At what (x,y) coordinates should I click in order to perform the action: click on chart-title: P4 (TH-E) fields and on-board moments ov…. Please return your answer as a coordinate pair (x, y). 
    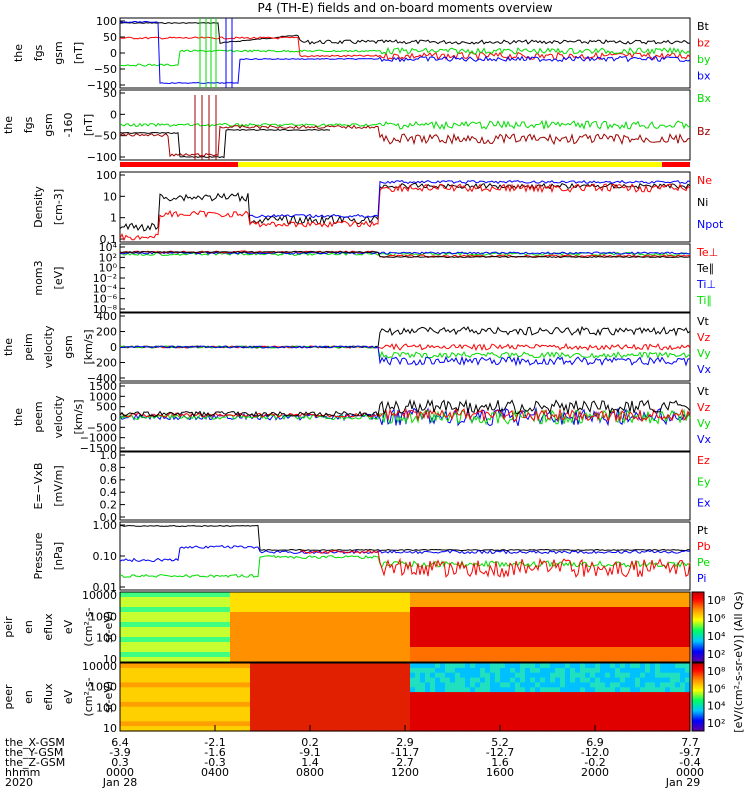
    Looking at the image, I should click on (405, 8).